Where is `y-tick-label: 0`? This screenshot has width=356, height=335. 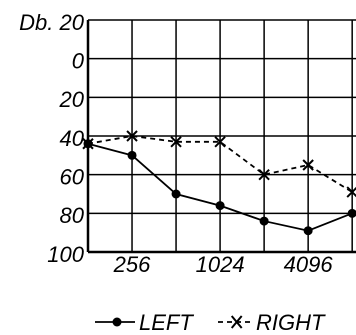
y-tick-label: 0 is located at coordinates (78, 60).